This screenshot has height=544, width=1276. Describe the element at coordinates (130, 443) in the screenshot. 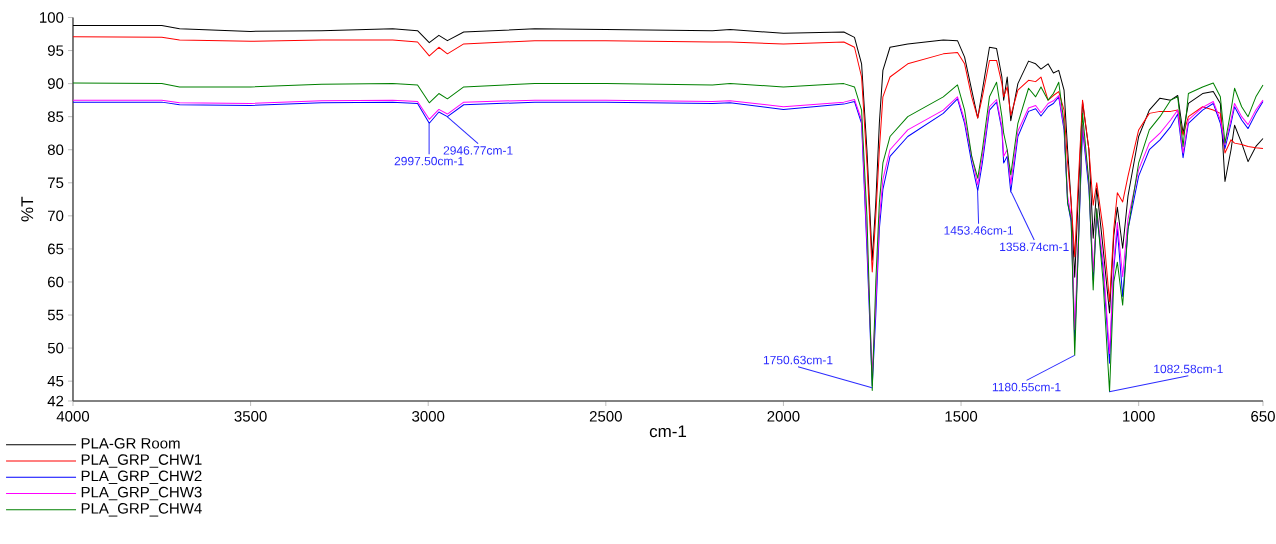

I see `legend-label: PLA-GR Room` at that location.